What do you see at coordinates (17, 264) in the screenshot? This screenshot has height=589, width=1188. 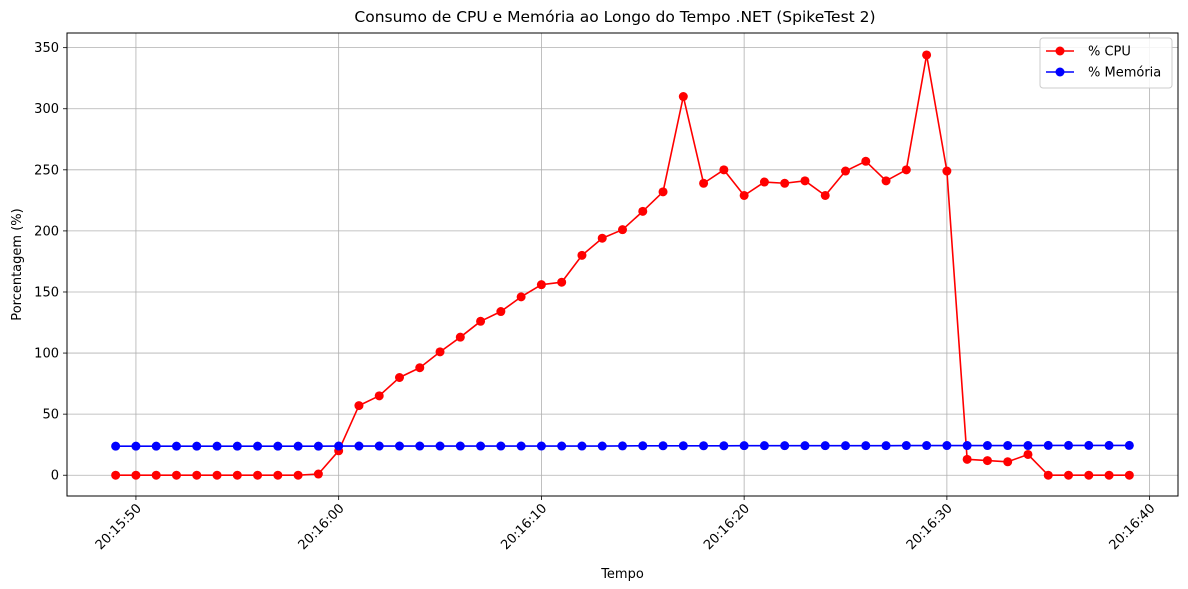 I see `y-axis-label: Porcentagem (%)` at bounding box center [17, 264].